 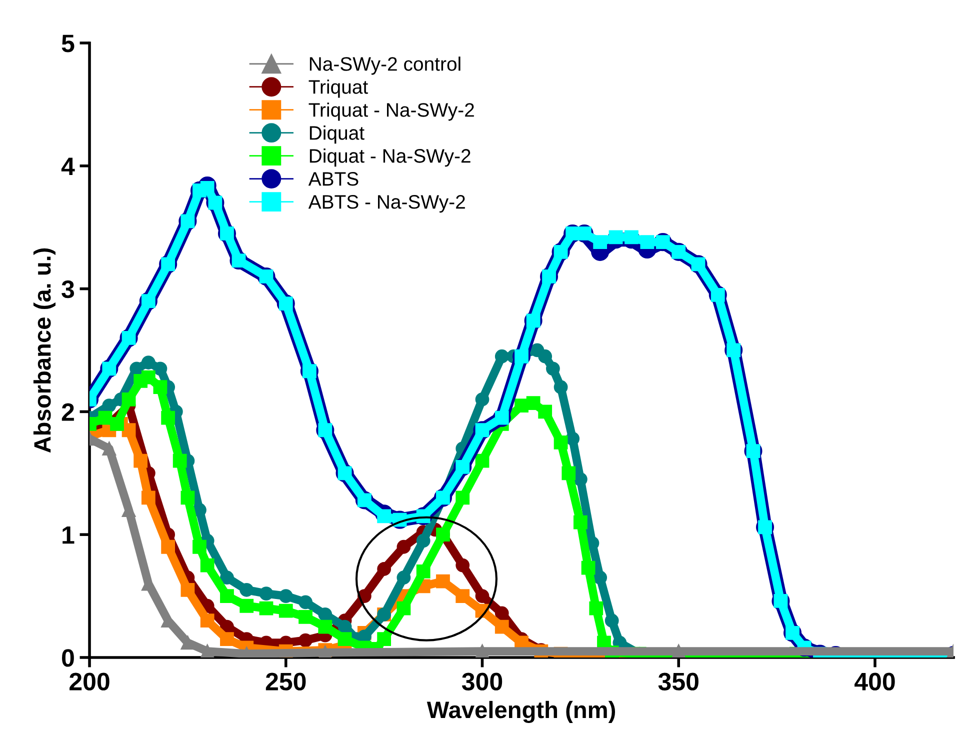 I want to click on legend-label: Diquat - Na-SWy-2, so click(x=390, y=157).